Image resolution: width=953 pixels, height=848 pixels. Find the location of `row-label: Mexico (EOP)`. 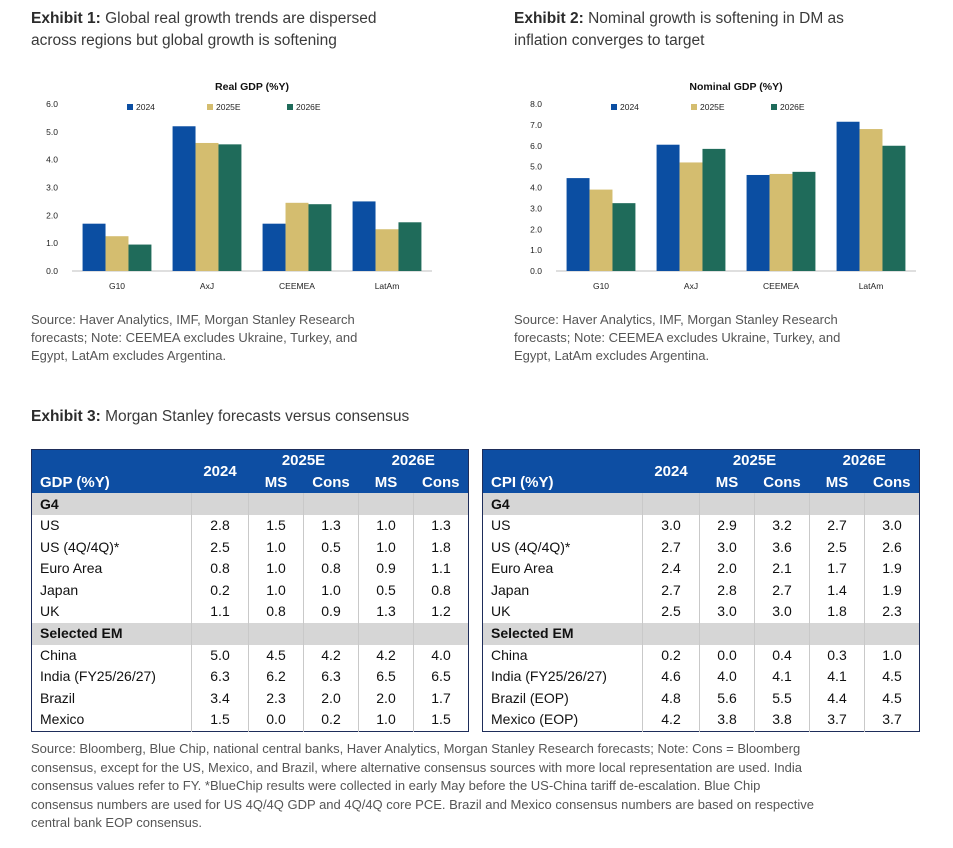

row-label: Mexico (EOP) is located at coordinates (535, 719).